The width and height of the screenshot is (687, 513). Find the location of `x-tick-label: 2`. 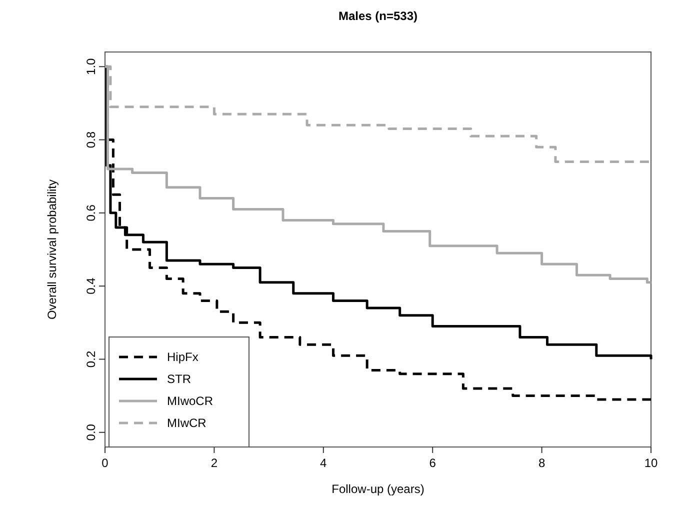

x-tick-label: 2 is located at coordinates (214, 463).